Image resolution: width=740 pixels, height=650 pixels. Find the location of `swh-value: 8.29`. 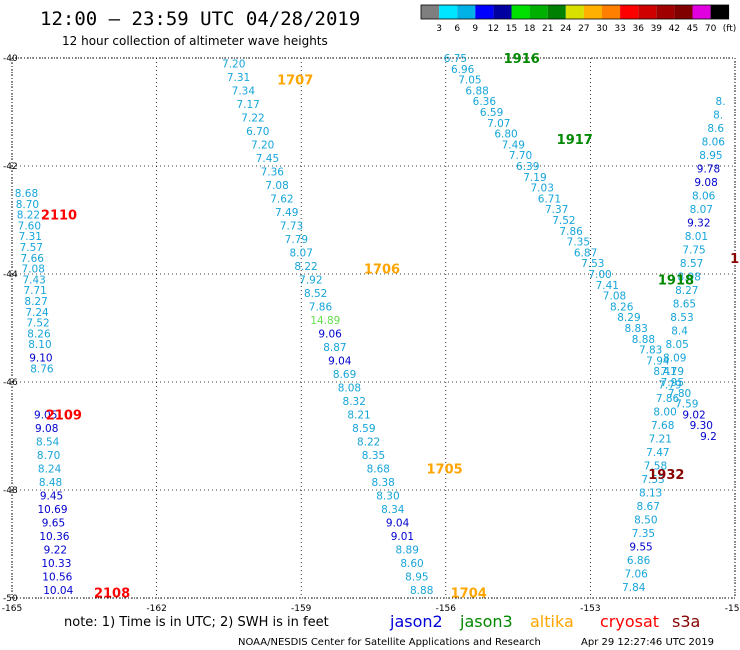

swh-value: 8.29 is located at coordinates (628, 318).